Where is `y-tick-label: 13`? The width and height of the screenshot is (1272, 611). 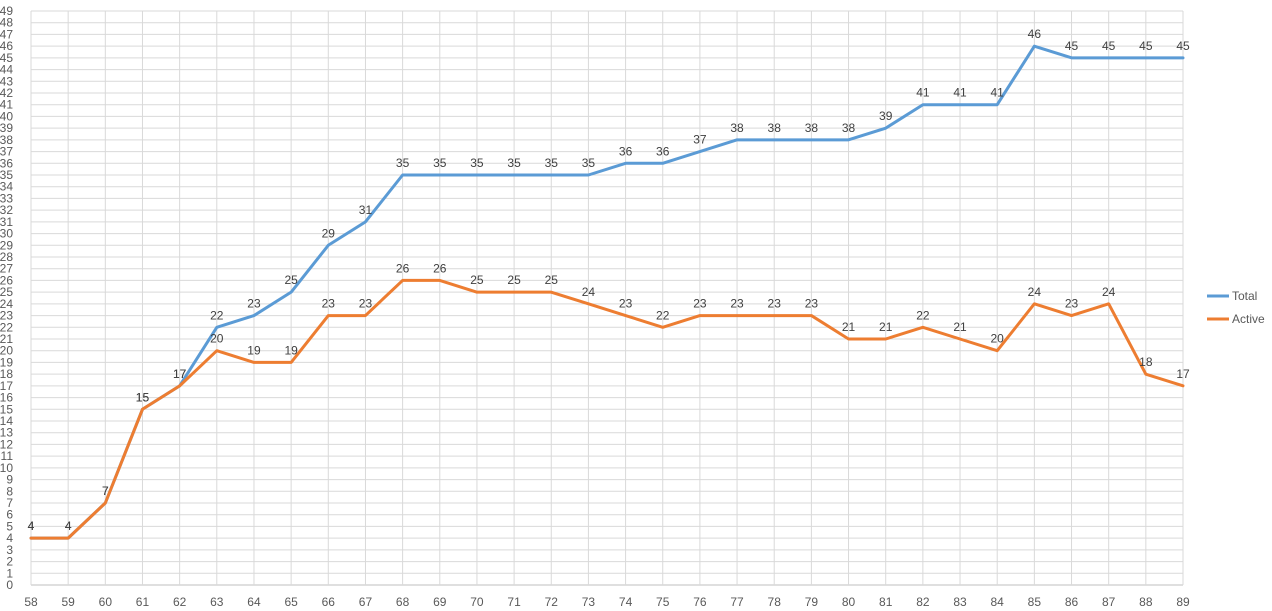
y-tick-label: 13 is located at coordinates (6, 433).